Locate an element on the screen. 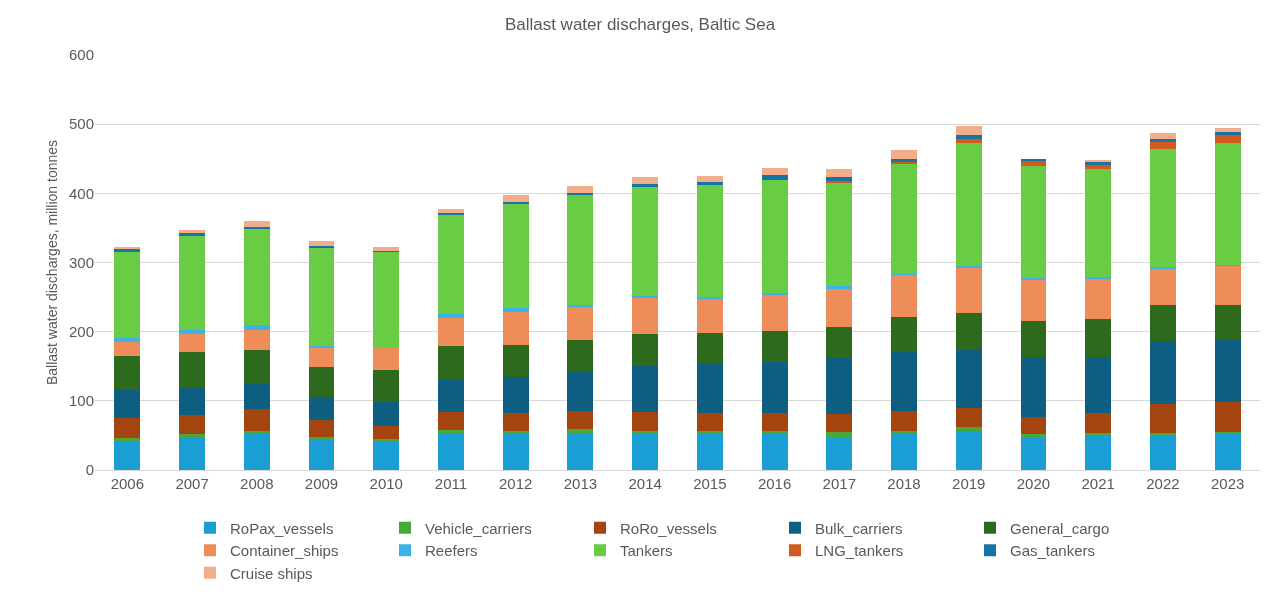 The width and height of the screenshot is (1280, 602). x-tick-label: 2008 is located at coordinates (257, 483).